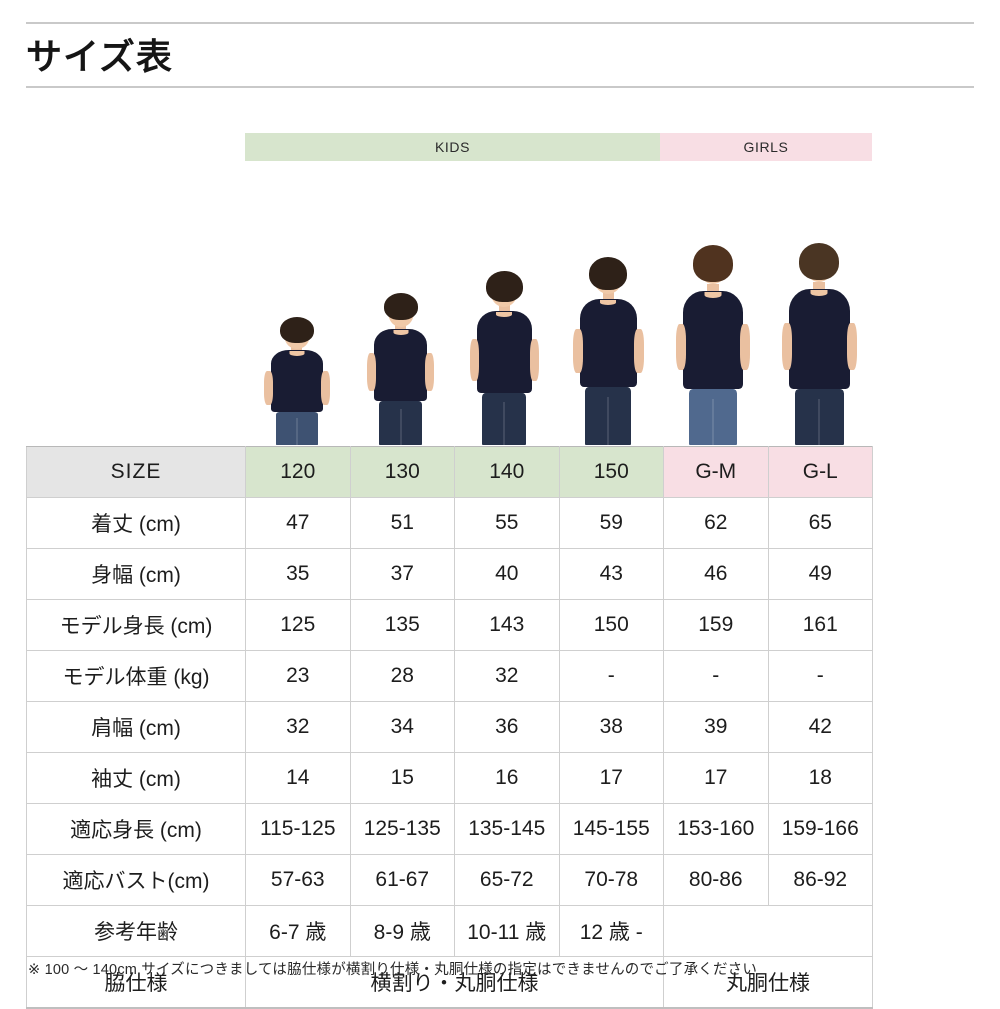 The height and width of the screenshot is (1009, 1000). What do you see at coordinates (820, 472) in the screenshot?
I see `header-cell-gl: G-L` at bounding box center [820, 472].